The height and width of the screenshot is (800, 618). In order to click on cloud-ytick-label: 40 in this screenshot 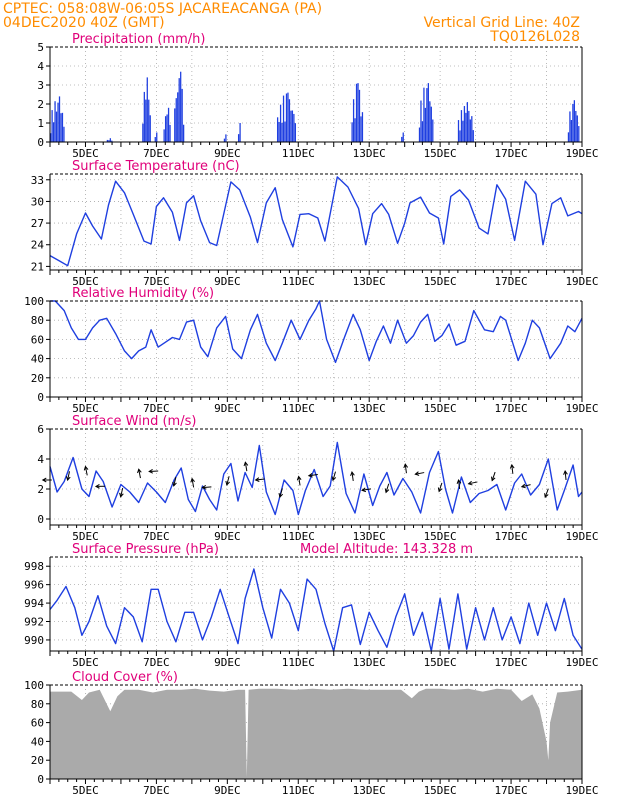, I will do `click(37, 741)`.